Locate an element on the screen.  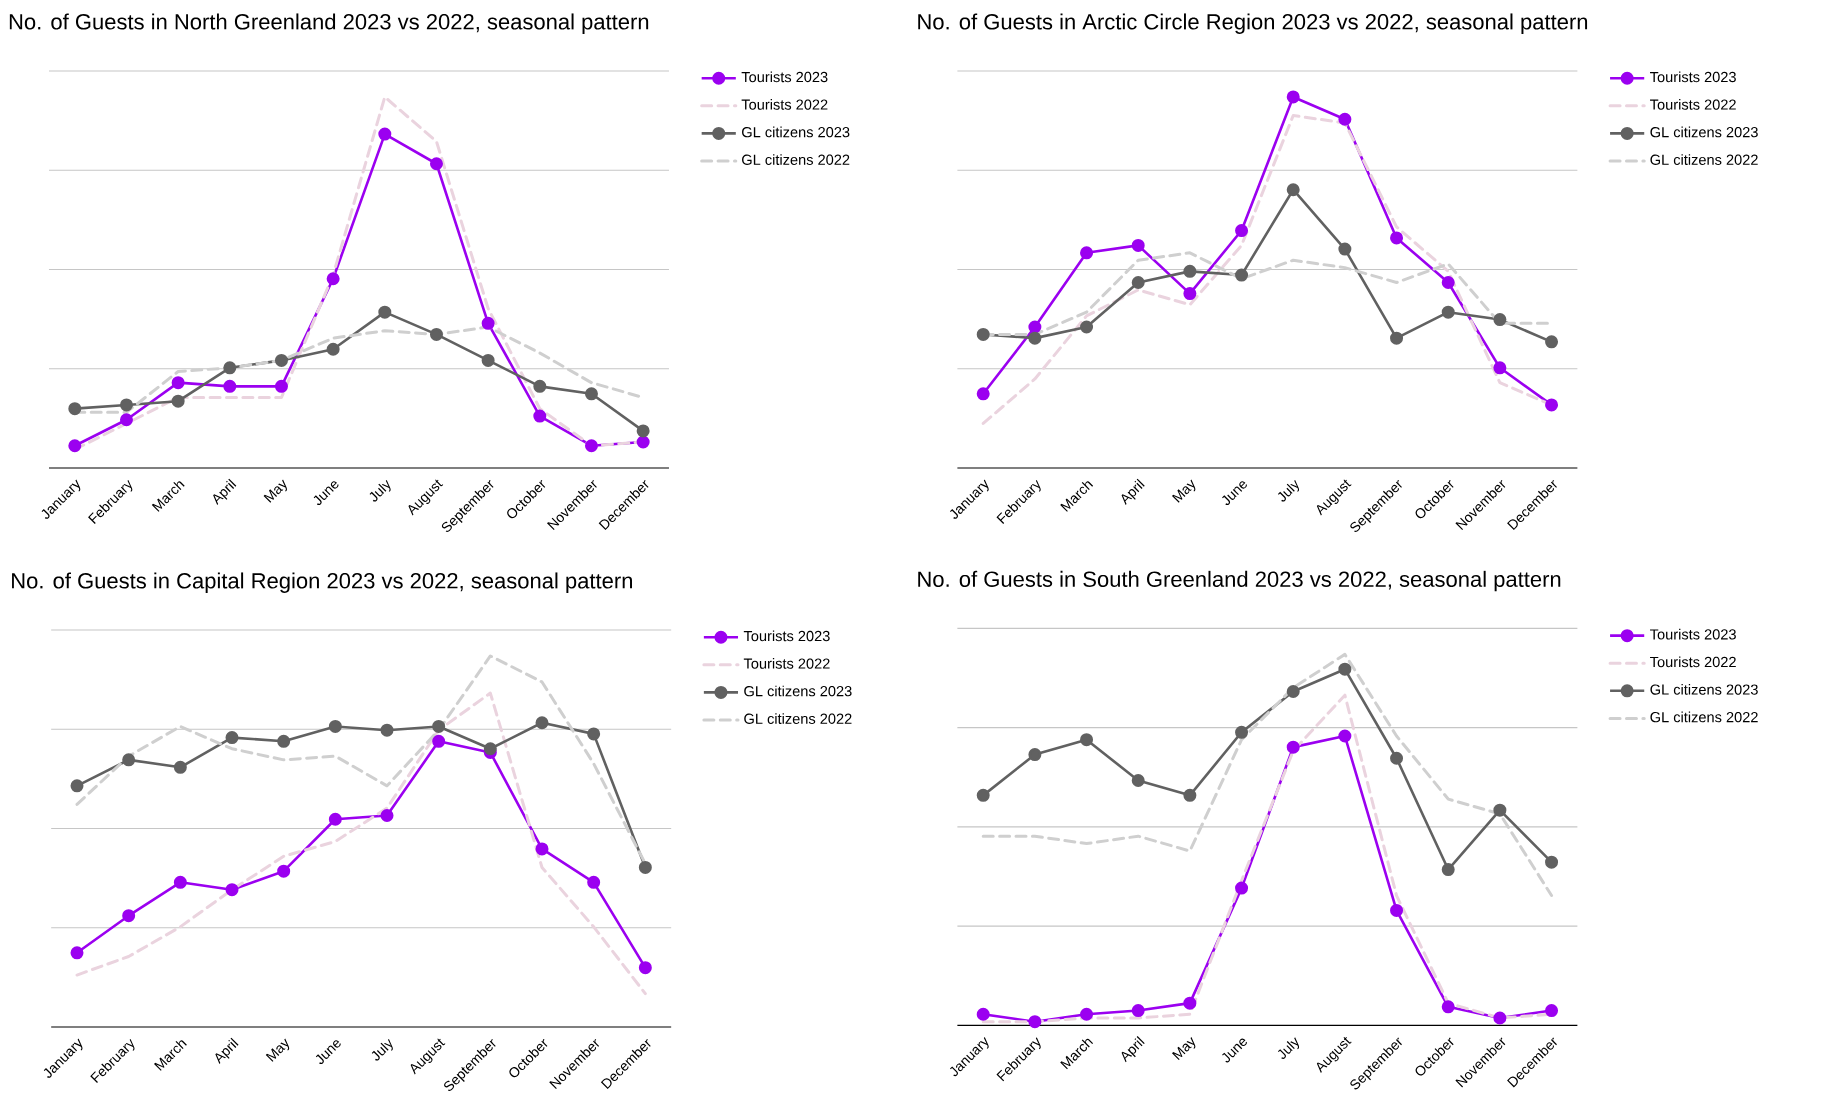
chart-title: No. of Guests in South Greenland 2023 vs 2022, seasonal pattern is located at coordinates (1239, 581).